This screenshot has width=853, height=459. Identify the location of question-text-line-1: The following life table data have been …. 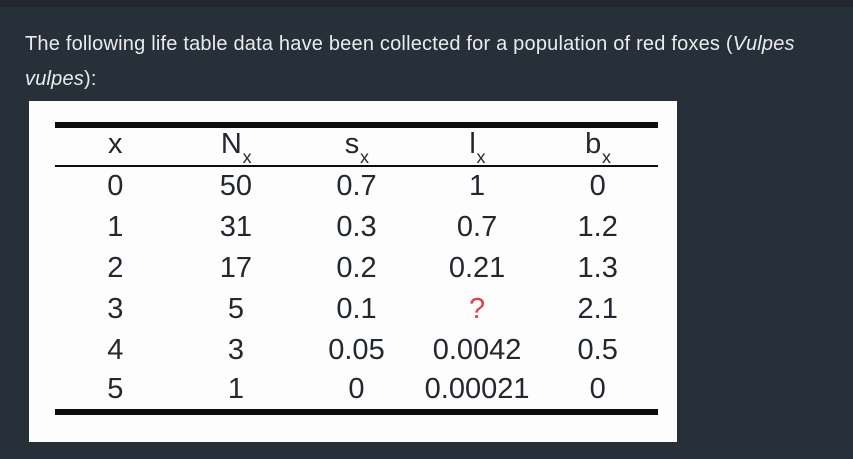
(410, 44).